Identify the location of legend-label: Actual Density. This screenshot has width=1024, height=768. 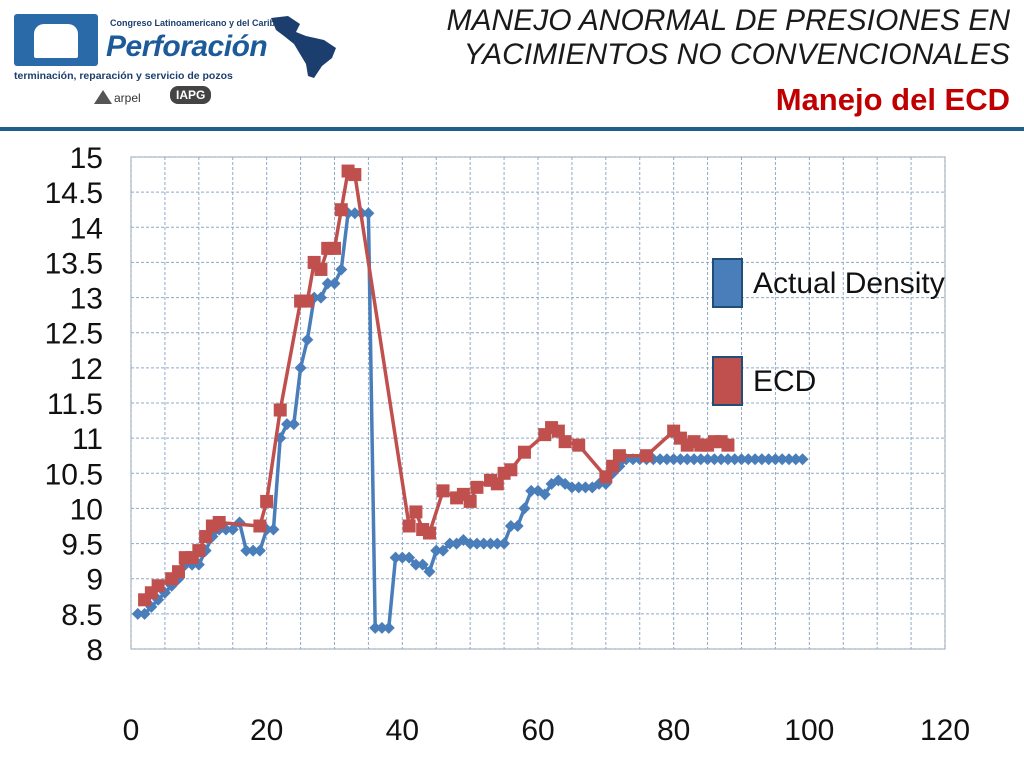
(849, 283).